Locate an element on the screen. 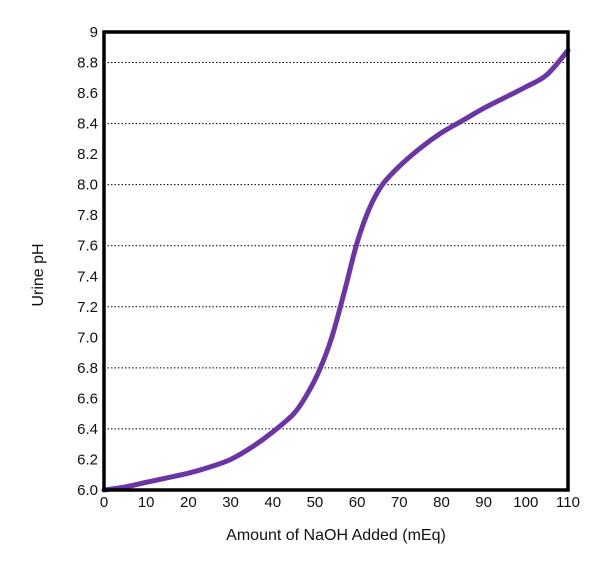 The height and width of the screenshot is (575, 597). x-tick-label: 100 is located at coordinates (525, 502).